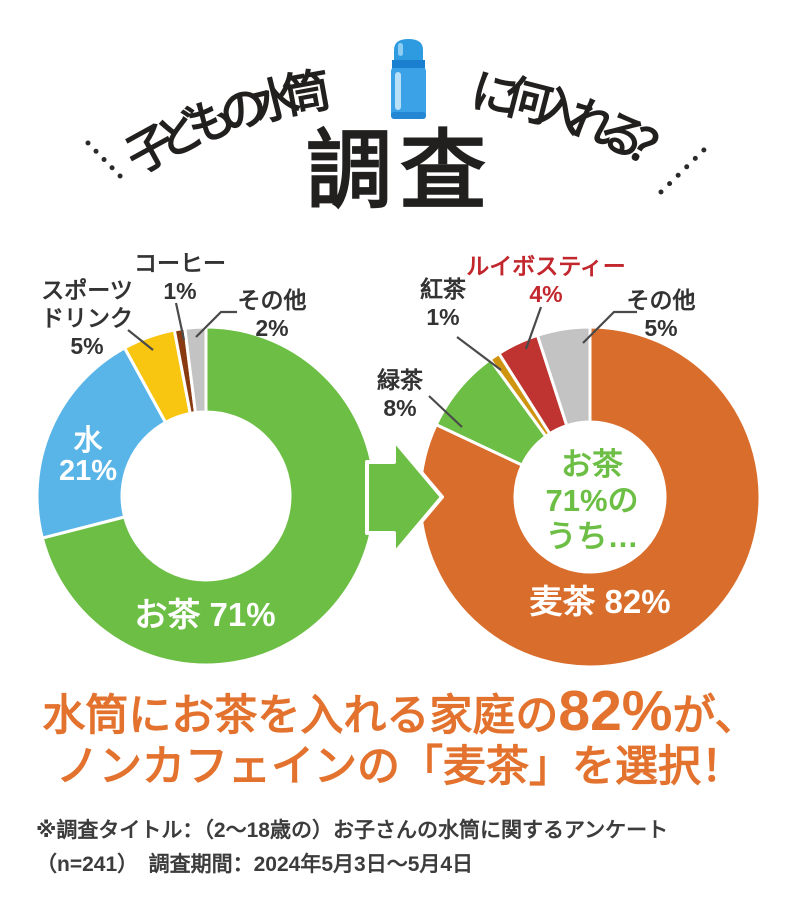 This screenshot has width=800, height=910. Describe the element at coordinates (216, 324) in the screenshot. I see `leader-line-other-left` at that location.